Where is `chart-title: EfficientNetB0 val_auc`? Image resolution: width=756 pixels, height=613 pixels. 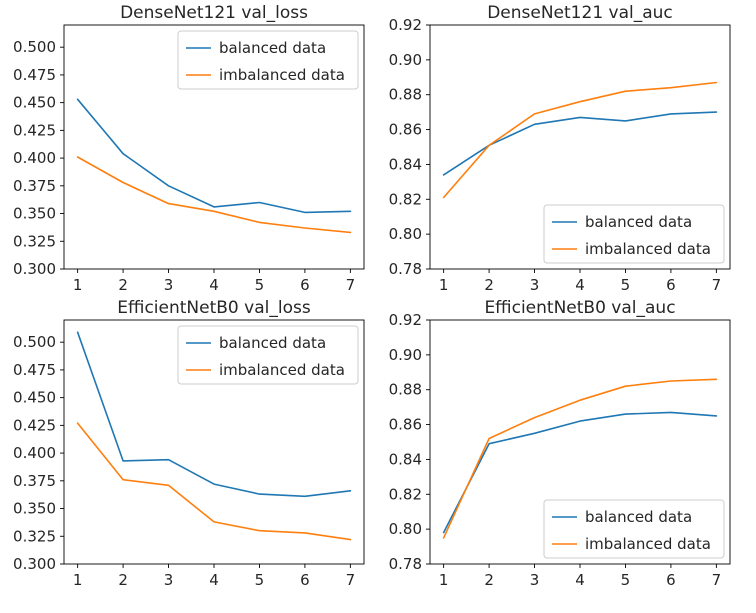
chart-title: EfficientNetB0 val_auc is located at coordinates (579, 308).